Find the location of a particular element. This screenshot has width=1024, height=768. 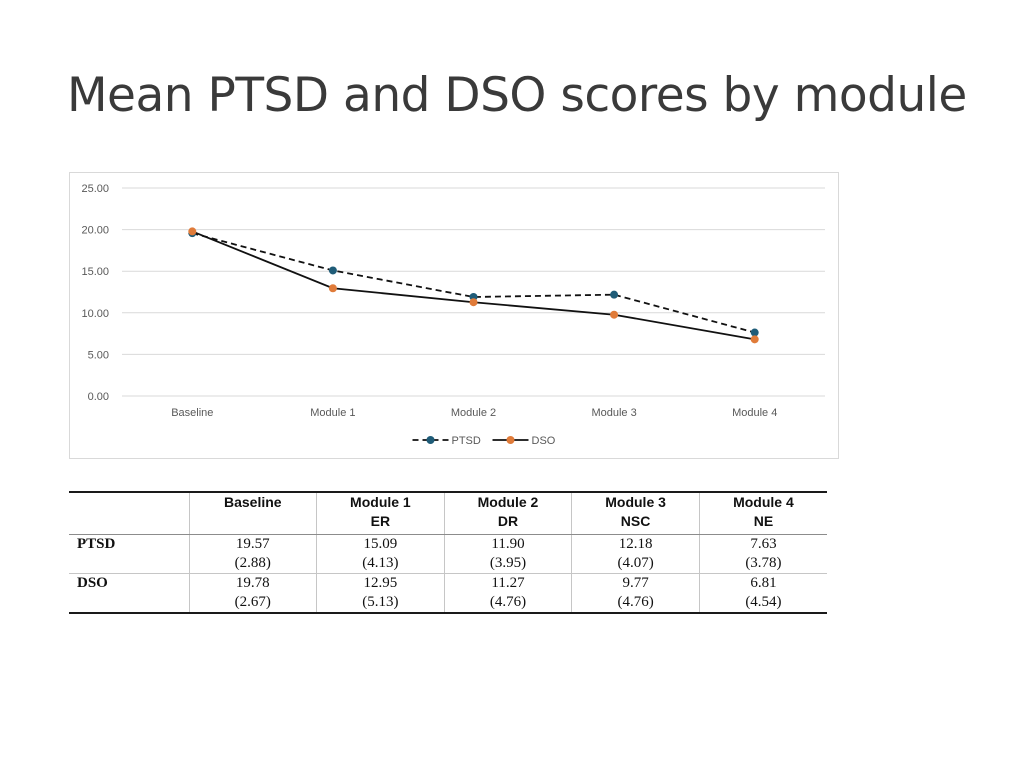

header-cell-module-4: Module 4 NE is located at coordinates (762, 513).